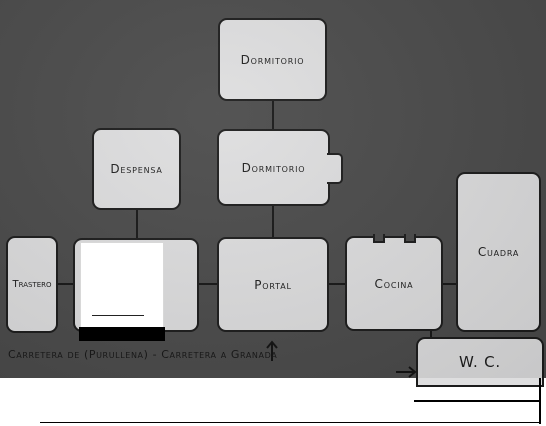 The width and height of the screenshot is (546, 426). I want to click on vertical-rule, so click(540, 401).